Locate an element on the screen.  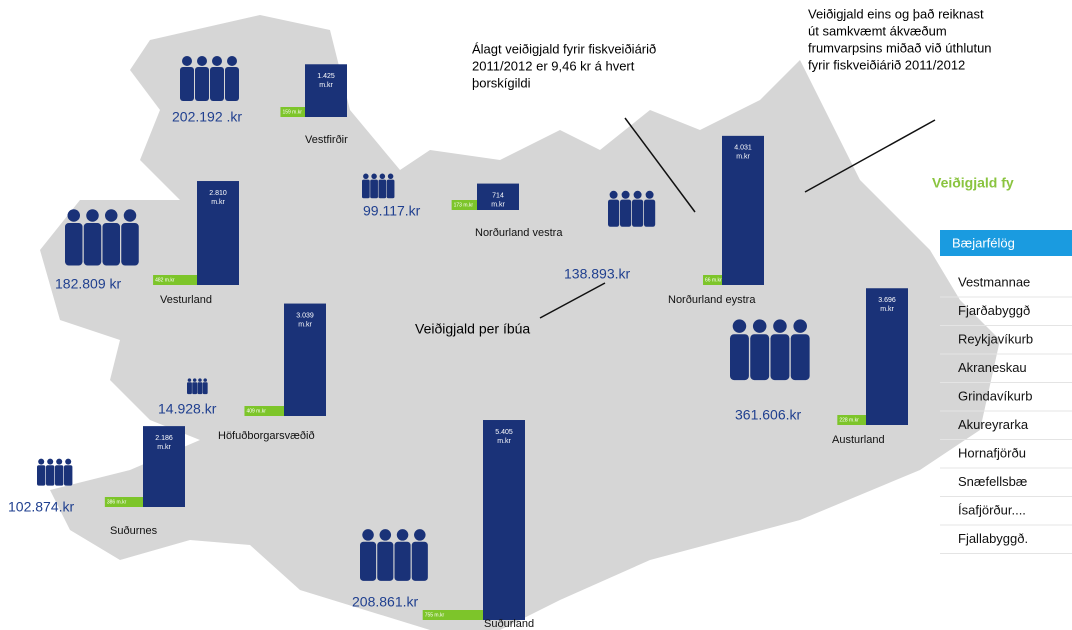
annotation: þorskígildi is located at coordinates (501, 82).